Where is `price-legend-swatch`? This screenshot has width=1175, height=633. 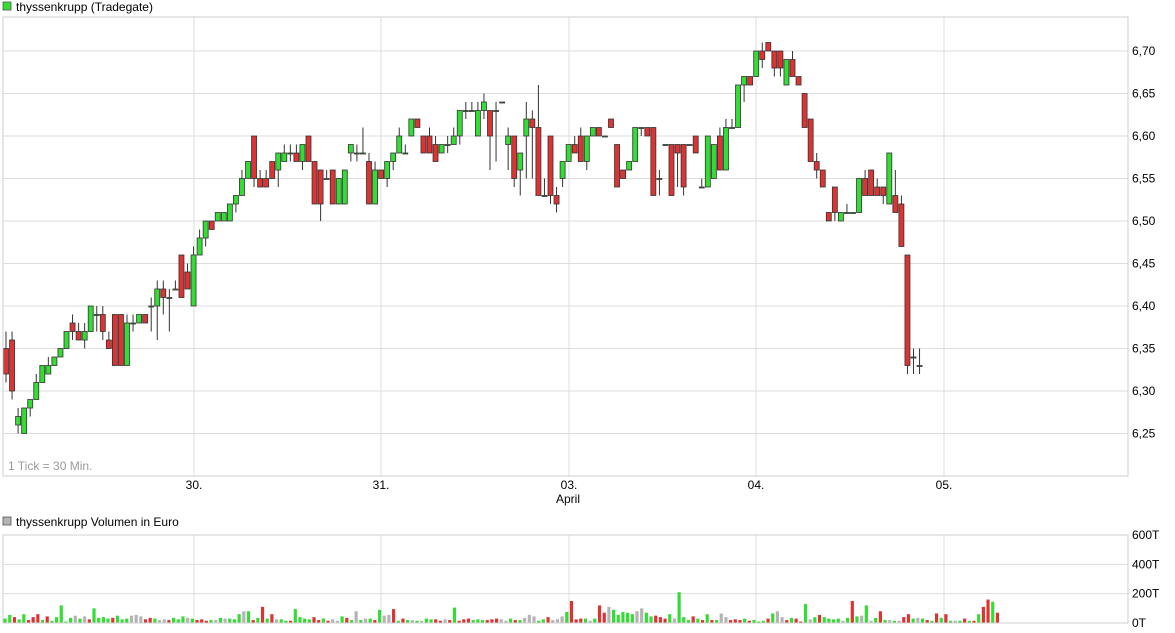 price-legend-swatch is located at coordinates (7, 6).